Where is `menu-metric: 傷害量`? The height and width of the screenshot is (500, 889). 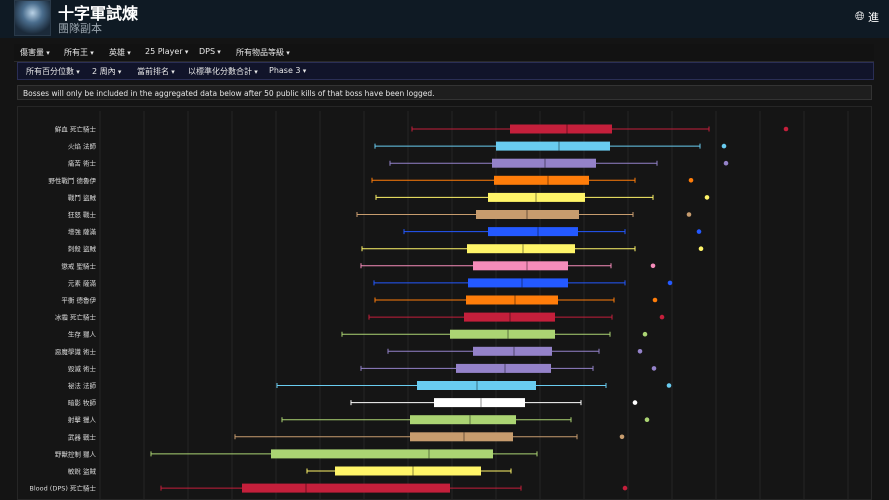 menu-metric: 傷害量 is located at coordinates (35, 52).